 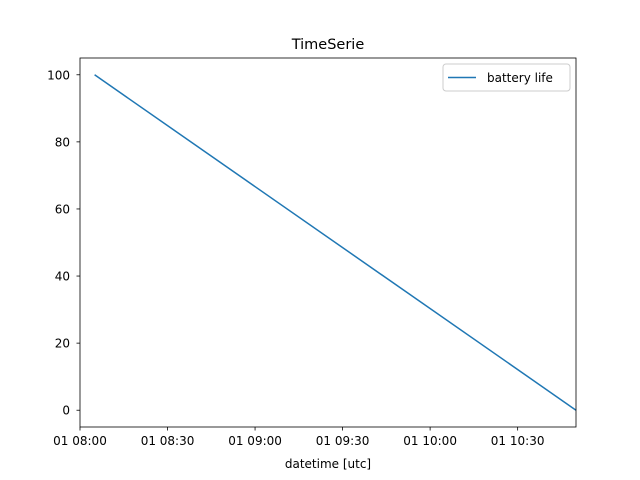 What do you see at coordinates (520, 78) in the screenshot?
I see `legend-label: battery life` at bounding box center [520, 78].